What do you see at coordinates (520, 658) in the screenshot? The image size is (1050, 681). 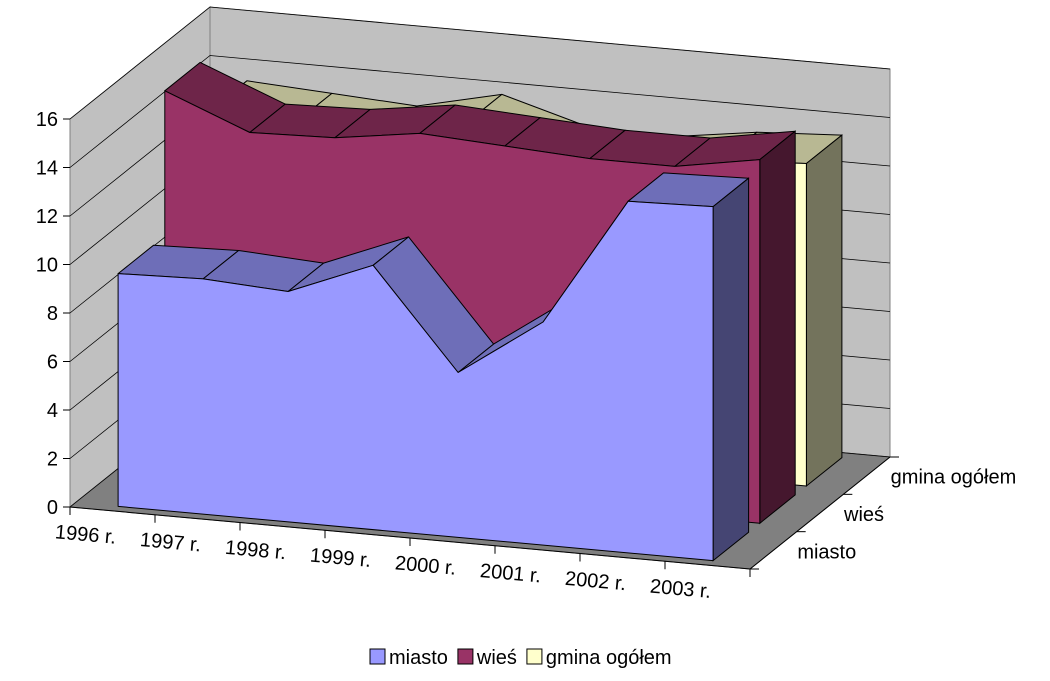 I see `legend: miasto wieś gmina ogółem` at bounding box center [520, 658].